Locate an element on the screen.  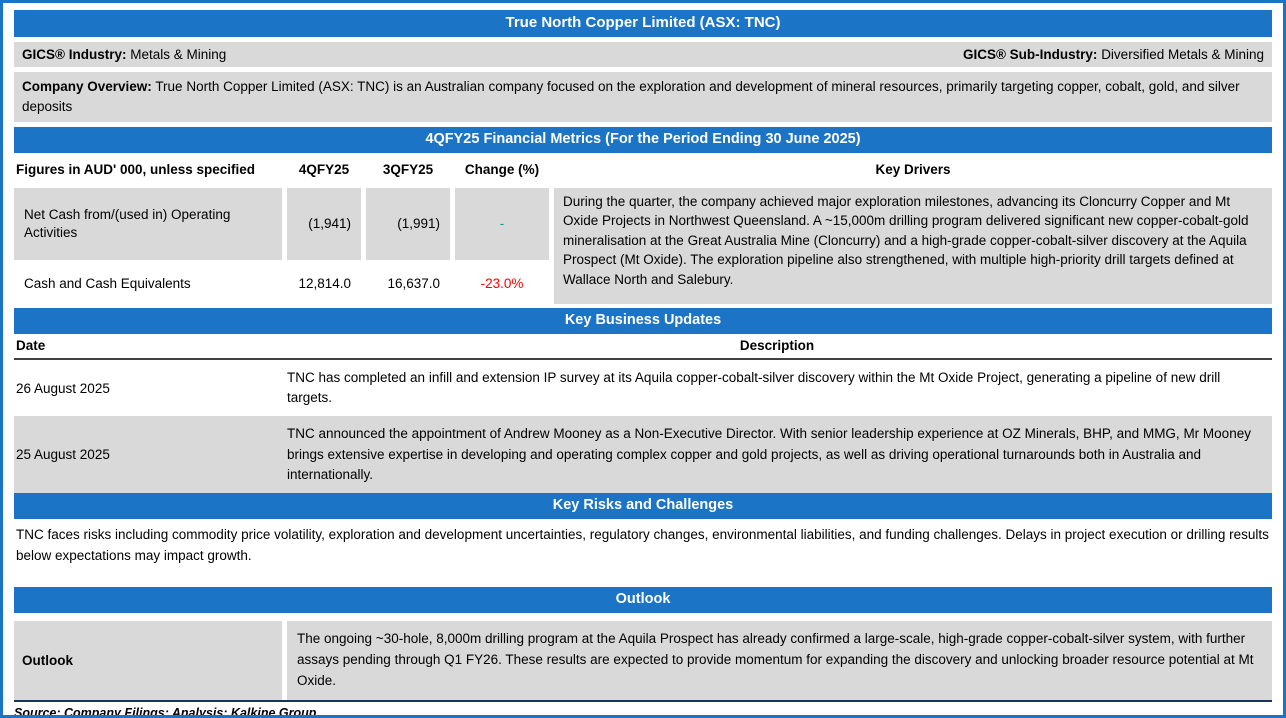
gics-industry-label: GICS® Industry: is located at coordinates (74, 54).